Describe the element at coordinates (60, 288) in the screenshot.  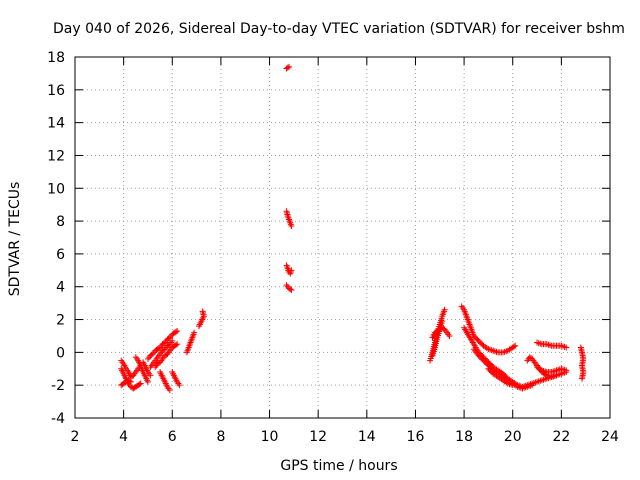
I see `y-tick-label: 4` at that location.